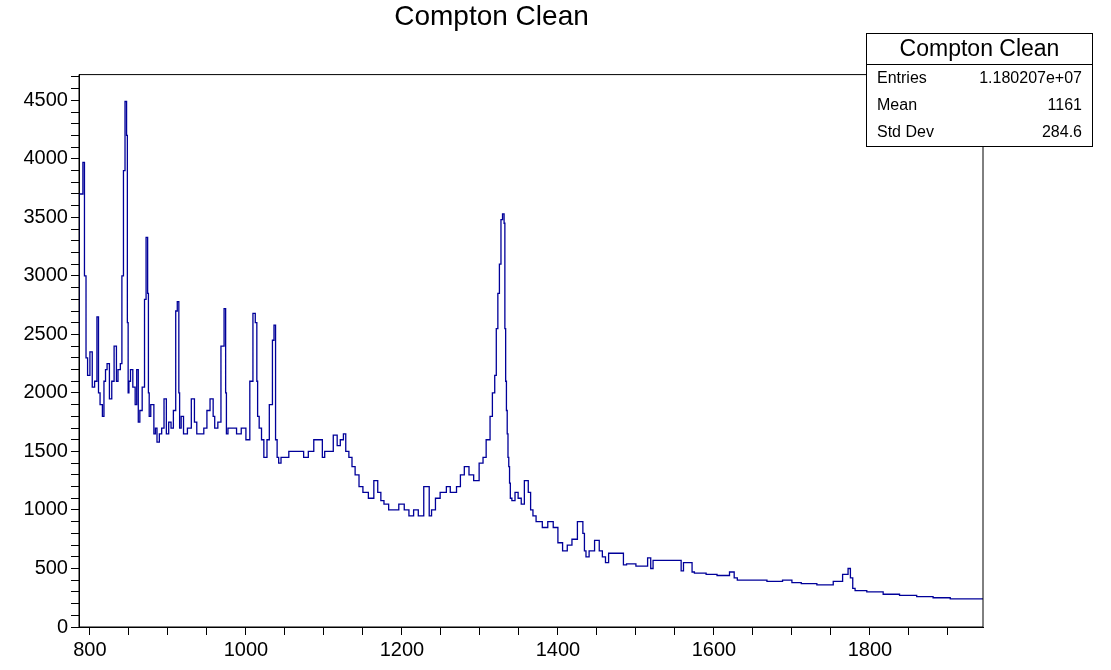  What do you see at coordinates (45, 157) in the screenshot?
I see `y-tick-label: 4000` at bounding box center [45, 157].